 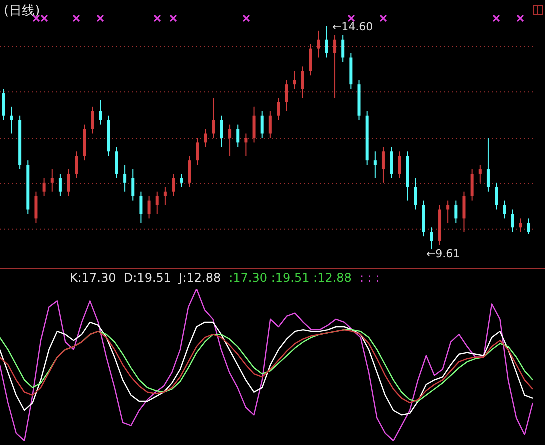 I want to click on chart-title: (日线), so click(x=22, y=11).